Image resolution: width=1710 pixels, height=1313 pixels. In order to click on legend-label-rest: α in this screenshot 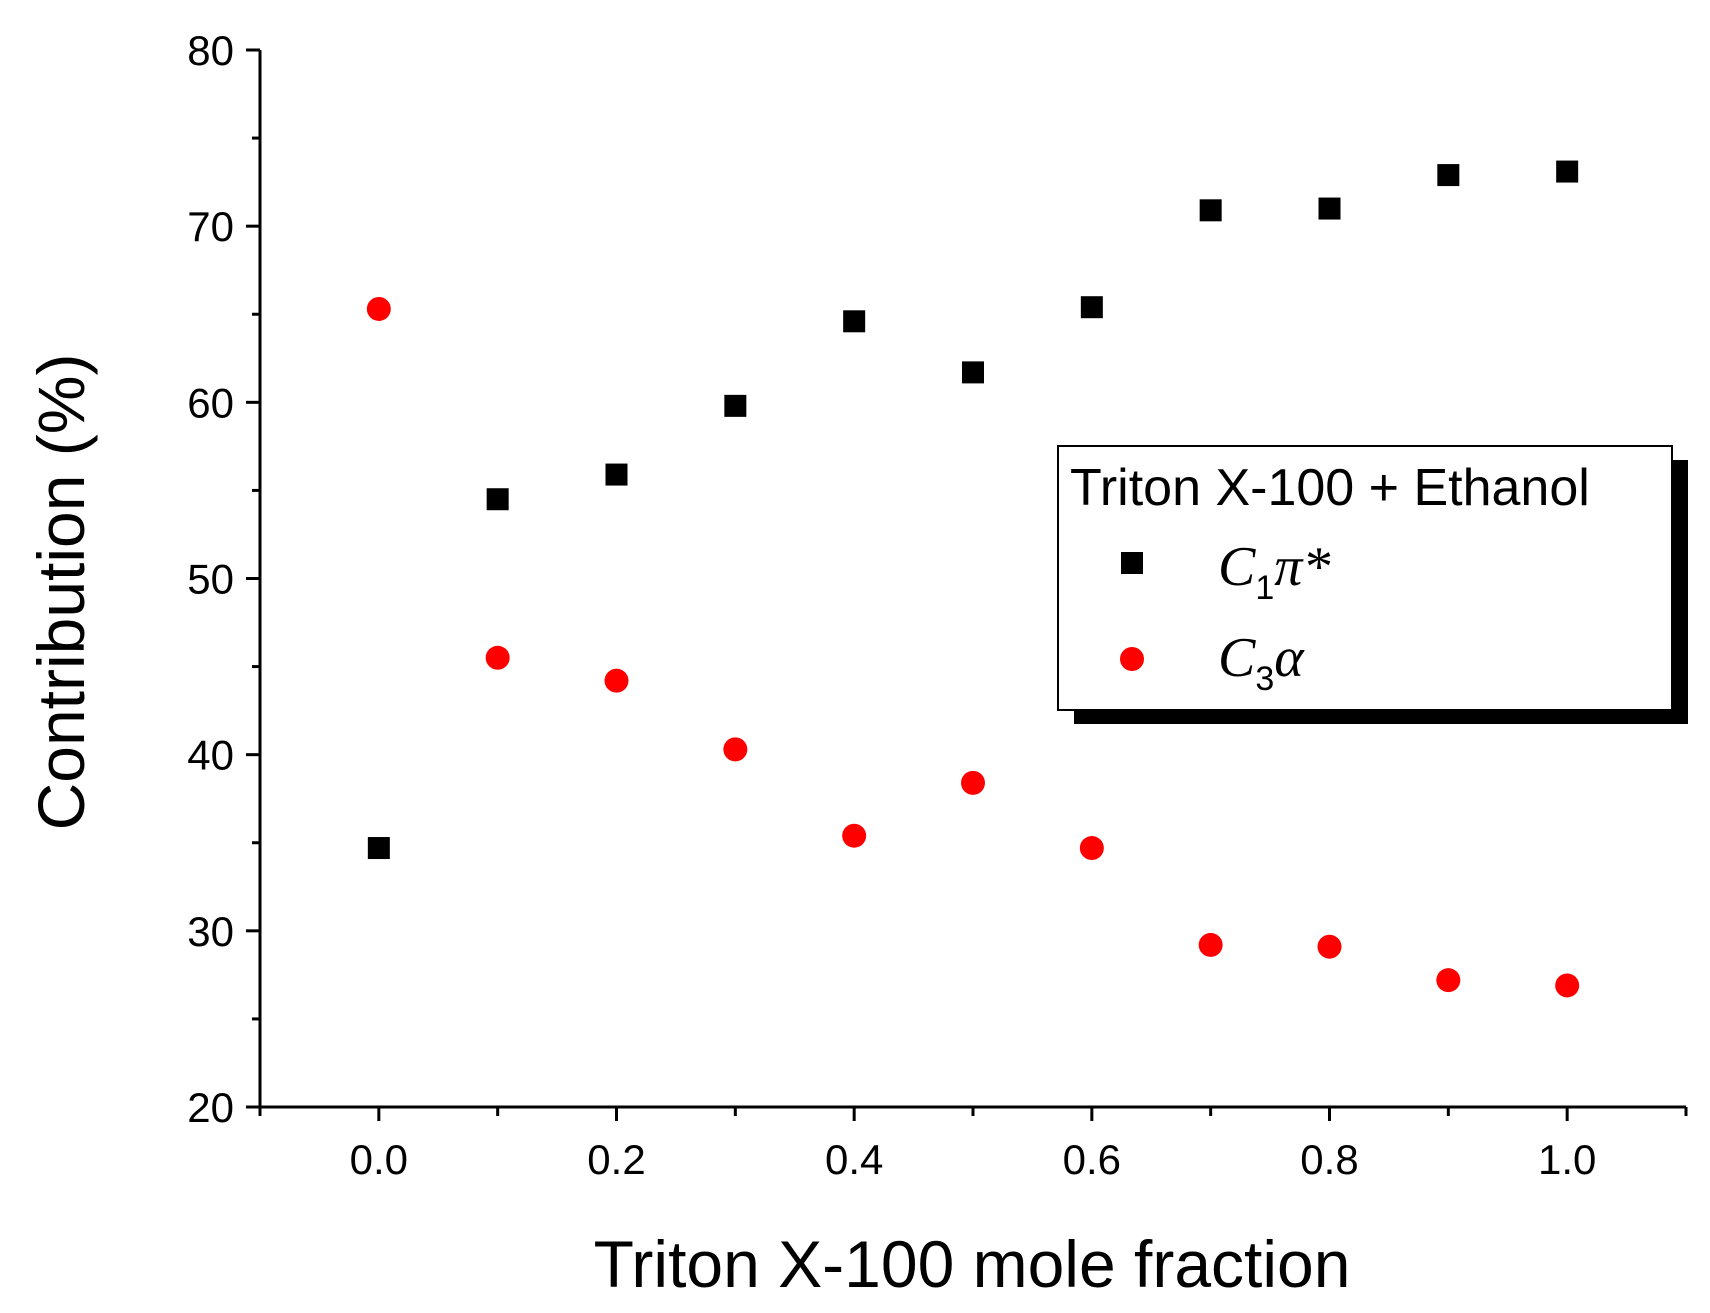, I will do `click(1289, 658)`.